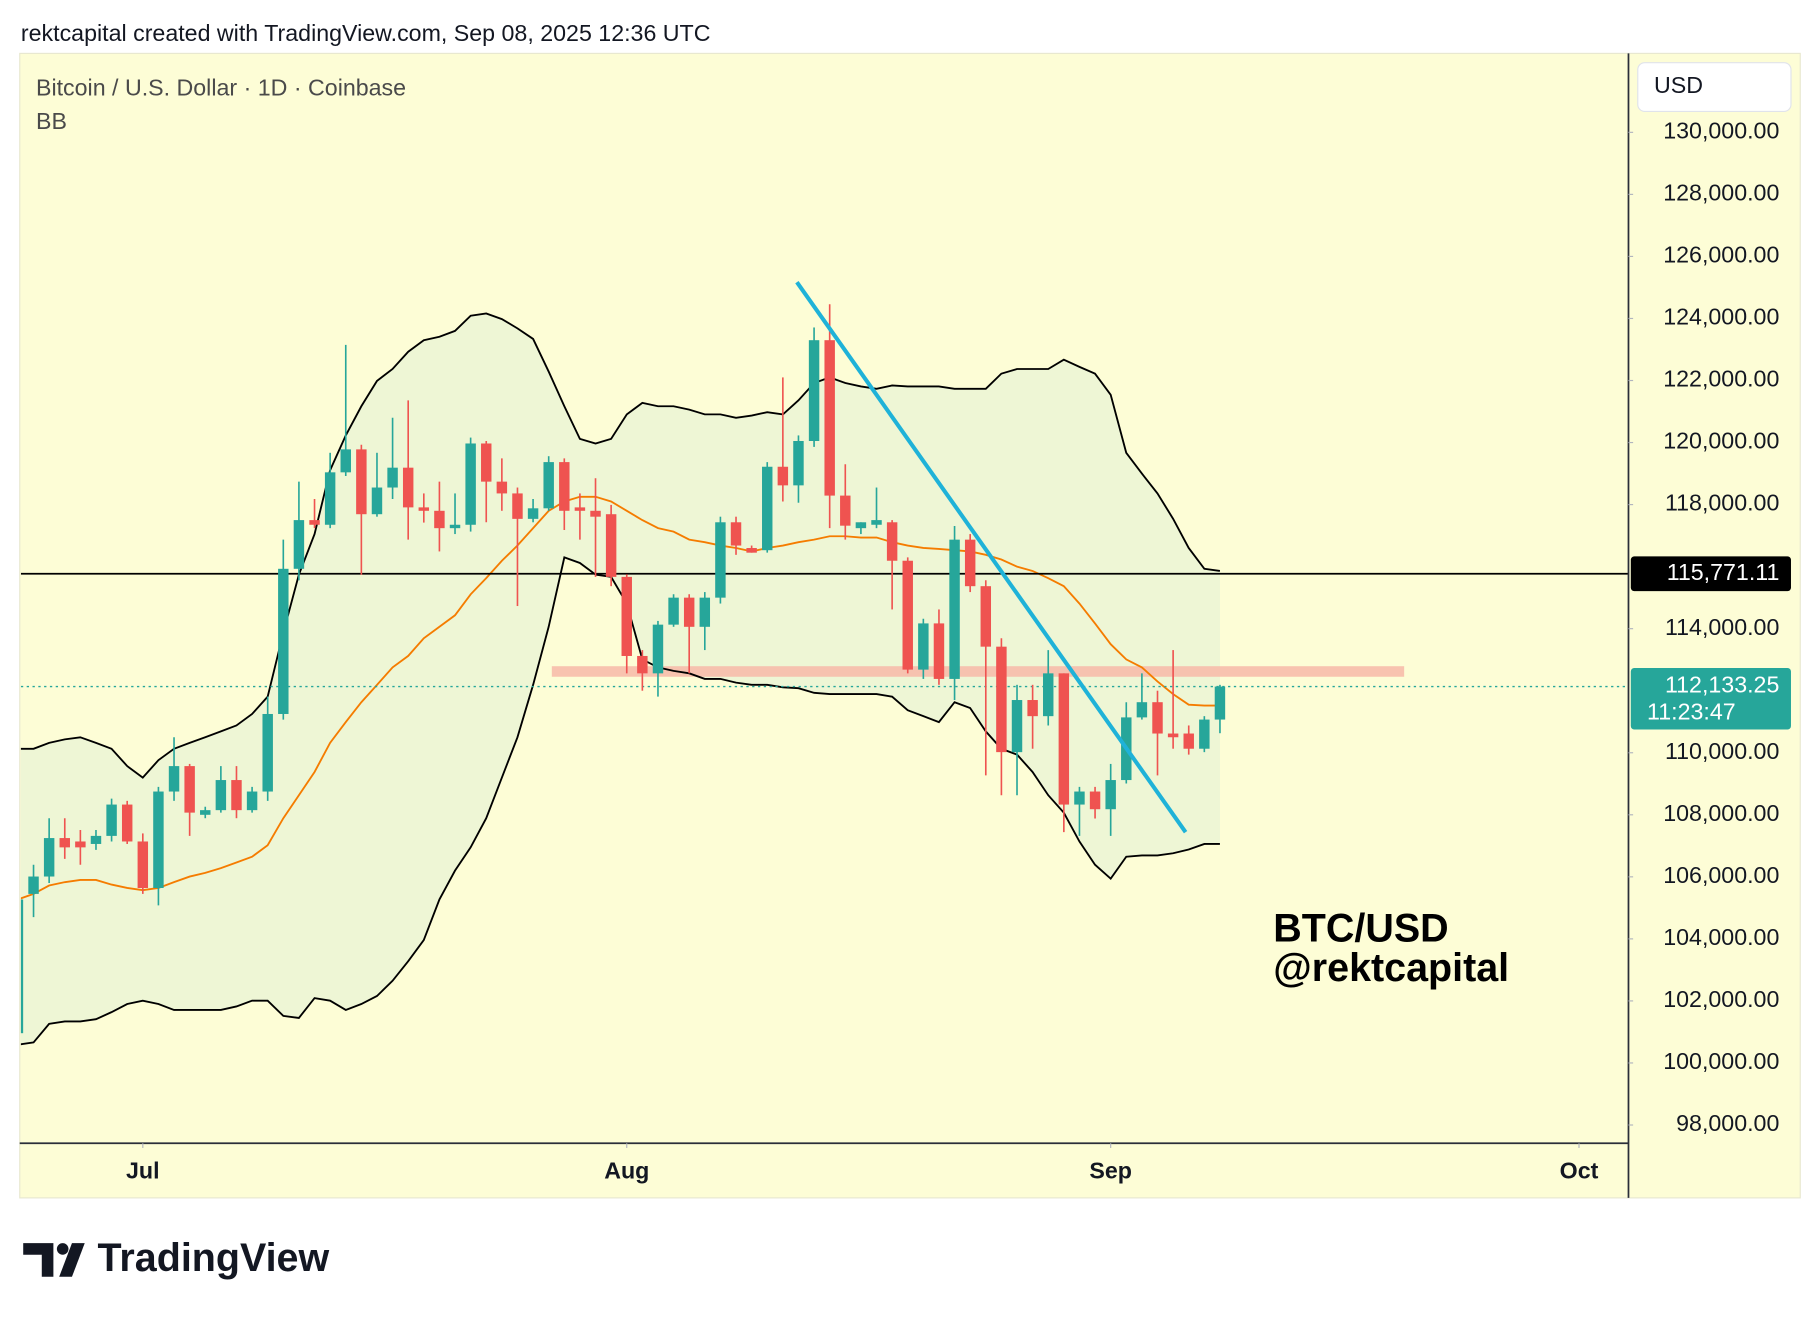  Describe the element at coordinates (1721, 999) in the screenshot. I see `y-tick-label: 102,000.00` at that location.